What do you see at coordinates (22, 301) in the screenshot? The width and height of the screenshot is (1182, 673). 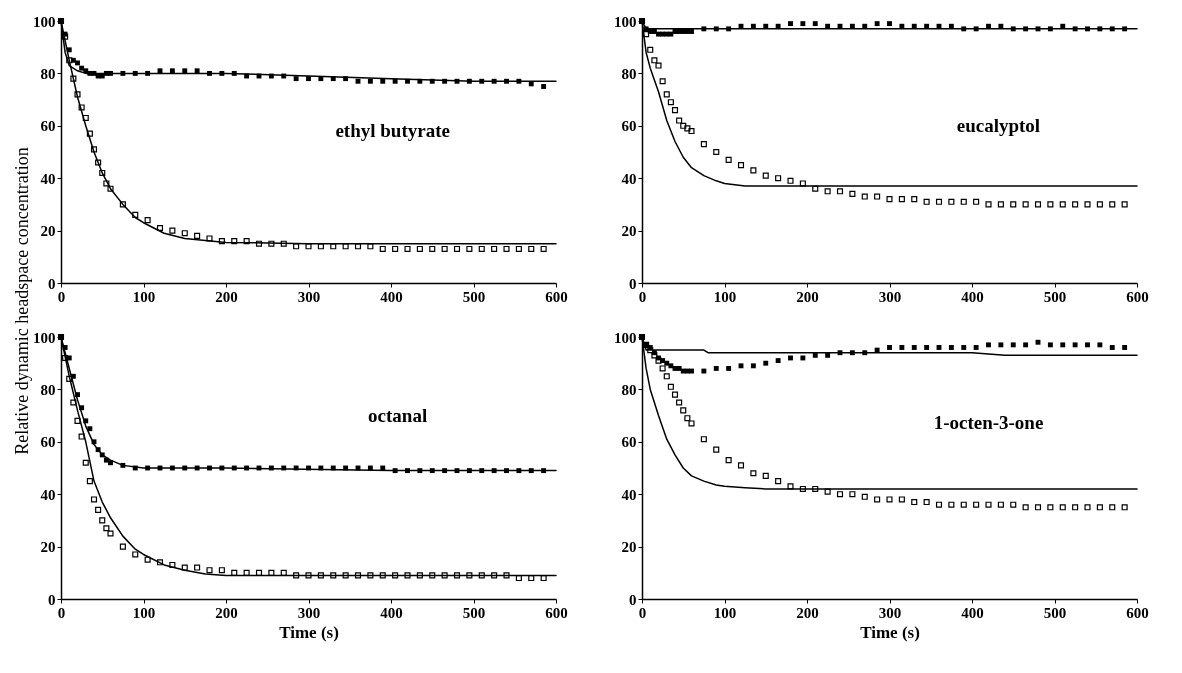 I see `y-axis-title: Relative dynamic headspace concentration` at bounding box center [22, 301].